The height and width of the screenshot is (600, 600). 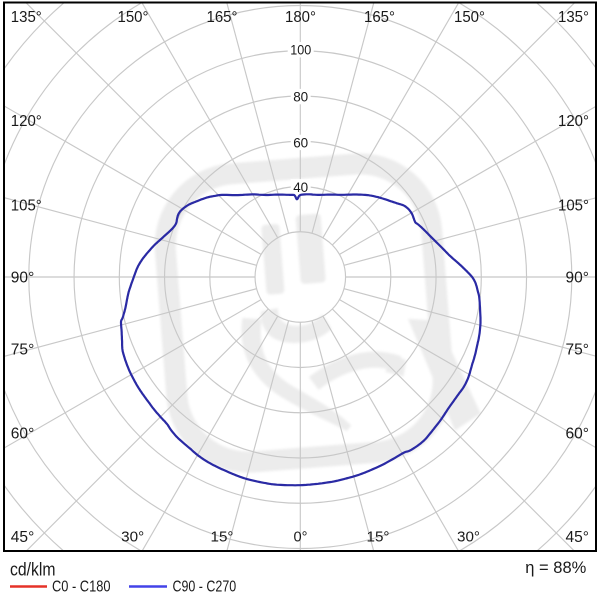 I want to click on svg-text: 40, so click(x=300, y=187).